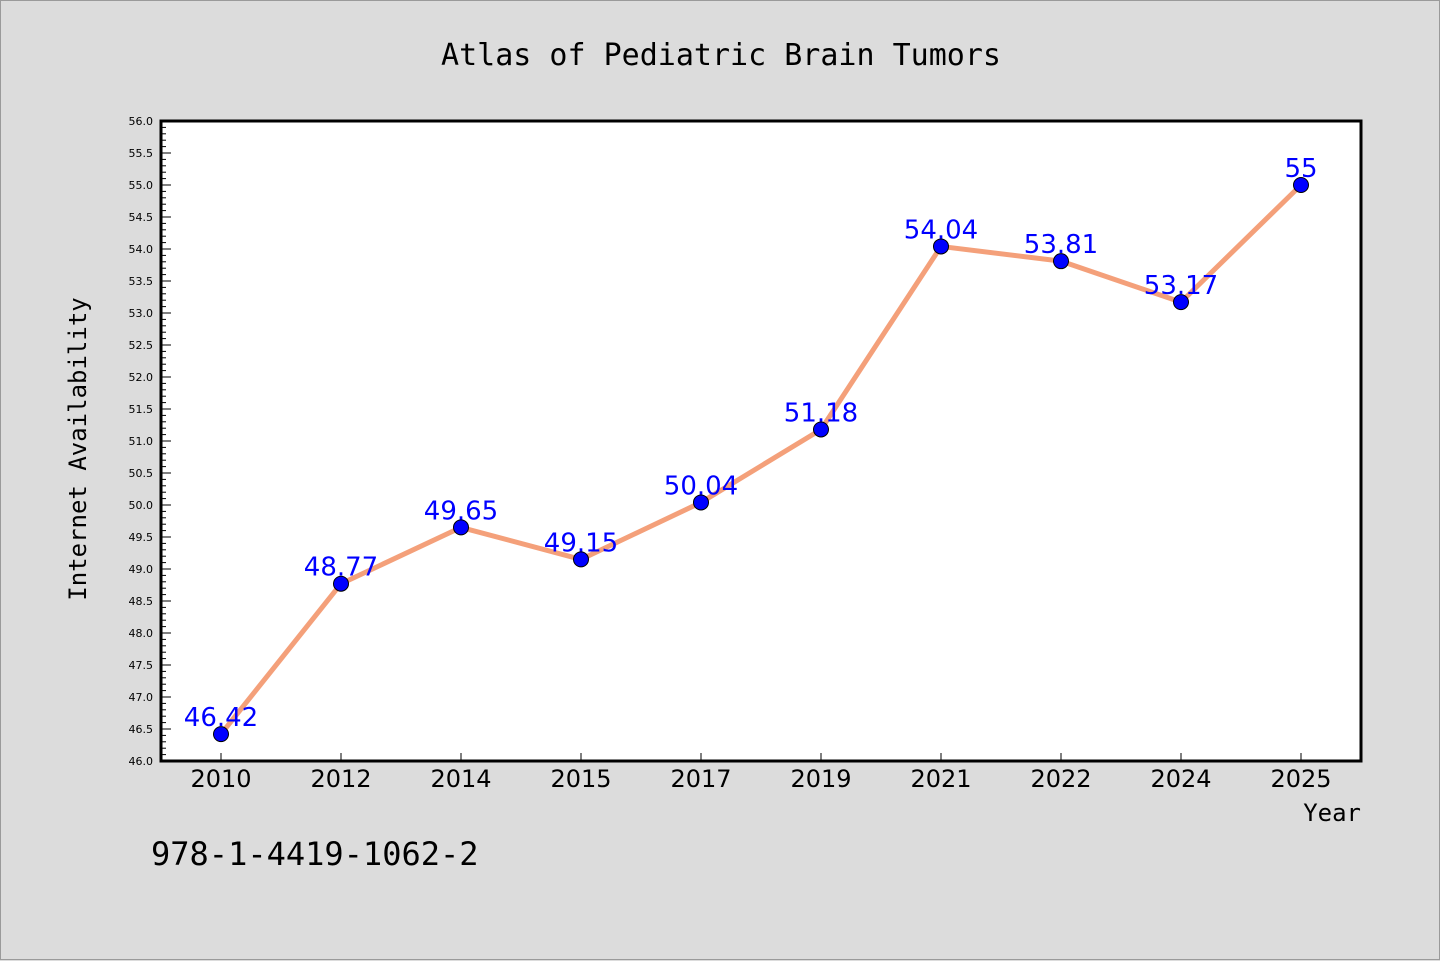 The image size is (1440, 961). What do you see at coordinates (141, 185) in the screenshot?
I see `y-tick-label: 55.0` at bounding box center [141, 185].